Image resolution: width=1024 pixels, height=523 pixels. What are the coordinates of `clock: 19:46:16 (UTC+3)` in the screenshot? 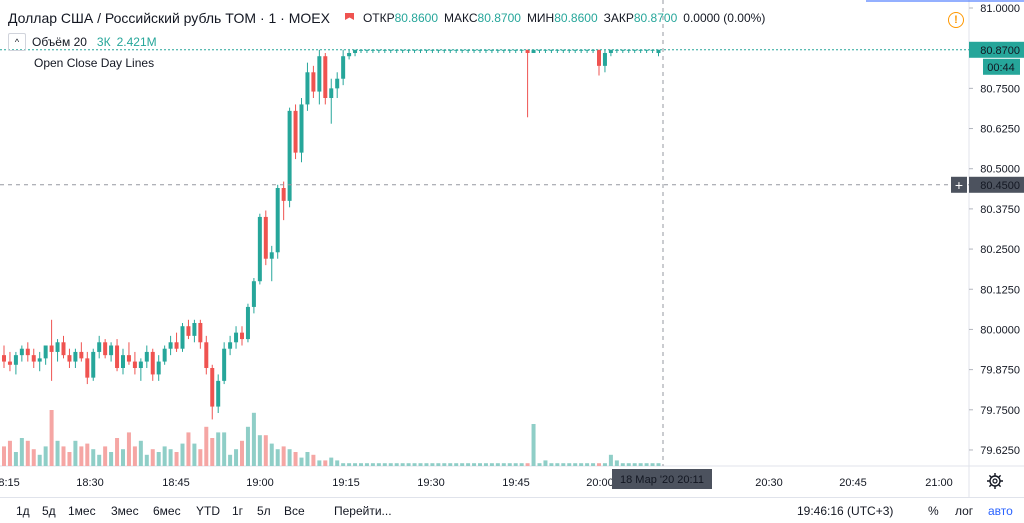 It's located at (845, 511).